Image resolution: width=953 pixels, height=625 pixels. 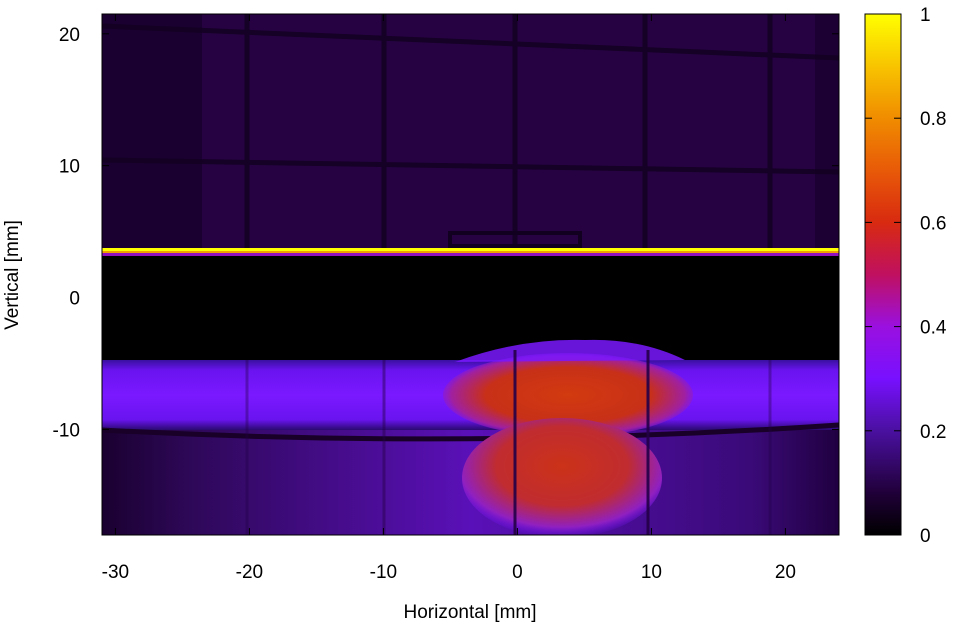 I want to click on dark-shadow-band, so click(x=470, y=309).